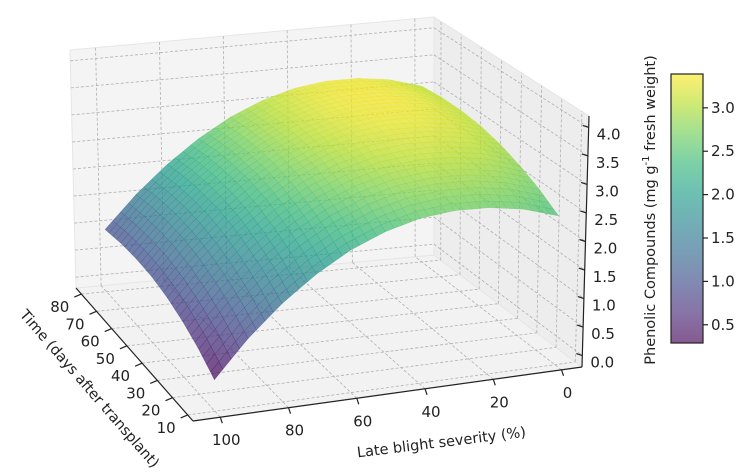  I want to click on y-tick-label: 60, so click(90, 342).